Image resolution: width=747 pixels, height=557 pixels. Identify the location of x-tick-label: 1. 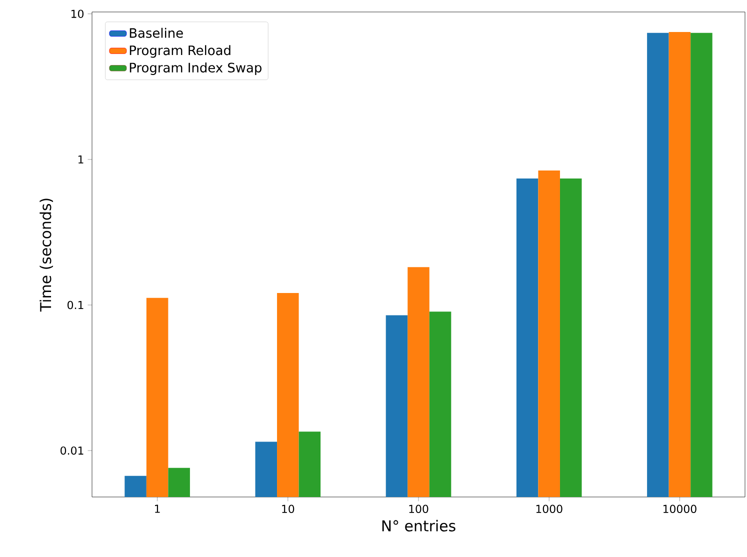
(157, 508).